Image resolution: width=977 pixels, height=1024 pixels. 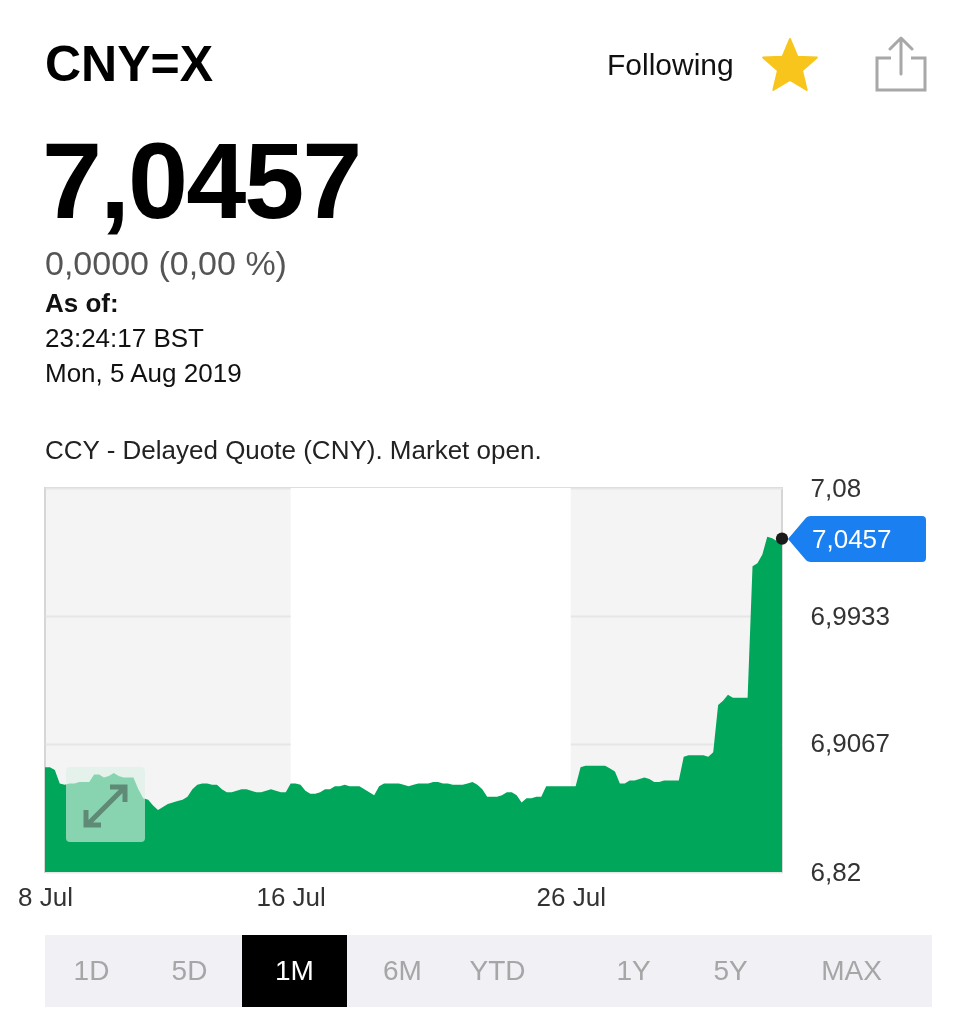 What do you see at coordinates (633, 971) in the screenshot?
I see `text: 1Y` at bounding box center [633, 971].